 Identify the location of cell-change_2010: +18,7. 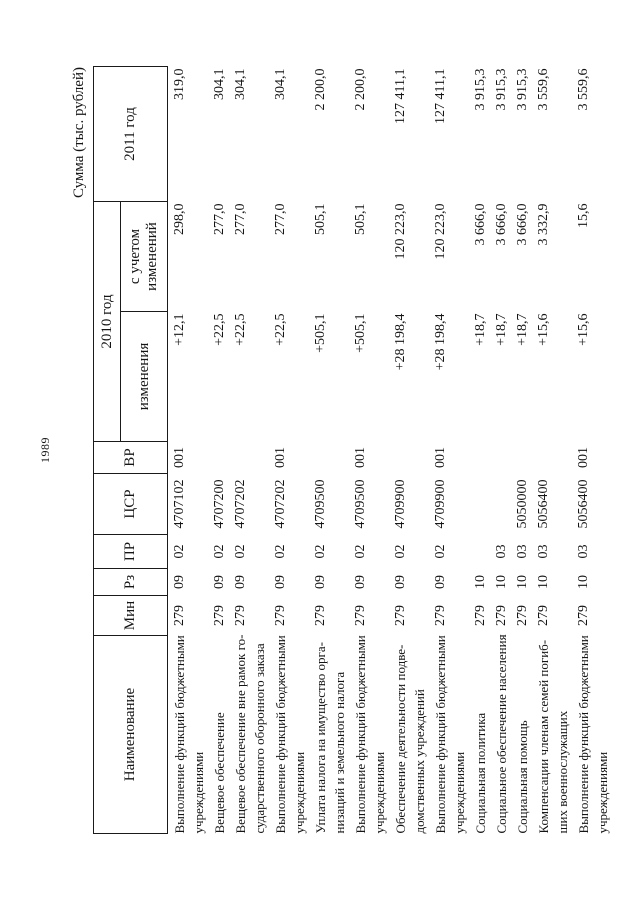
(480, 329).